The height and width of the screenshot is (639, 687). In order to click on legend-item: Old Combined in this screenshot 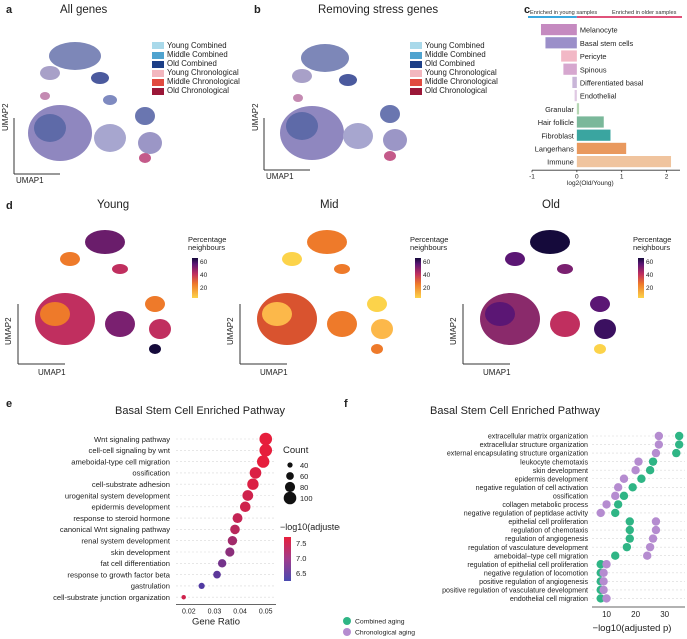, I will do `click(454, 63)`.